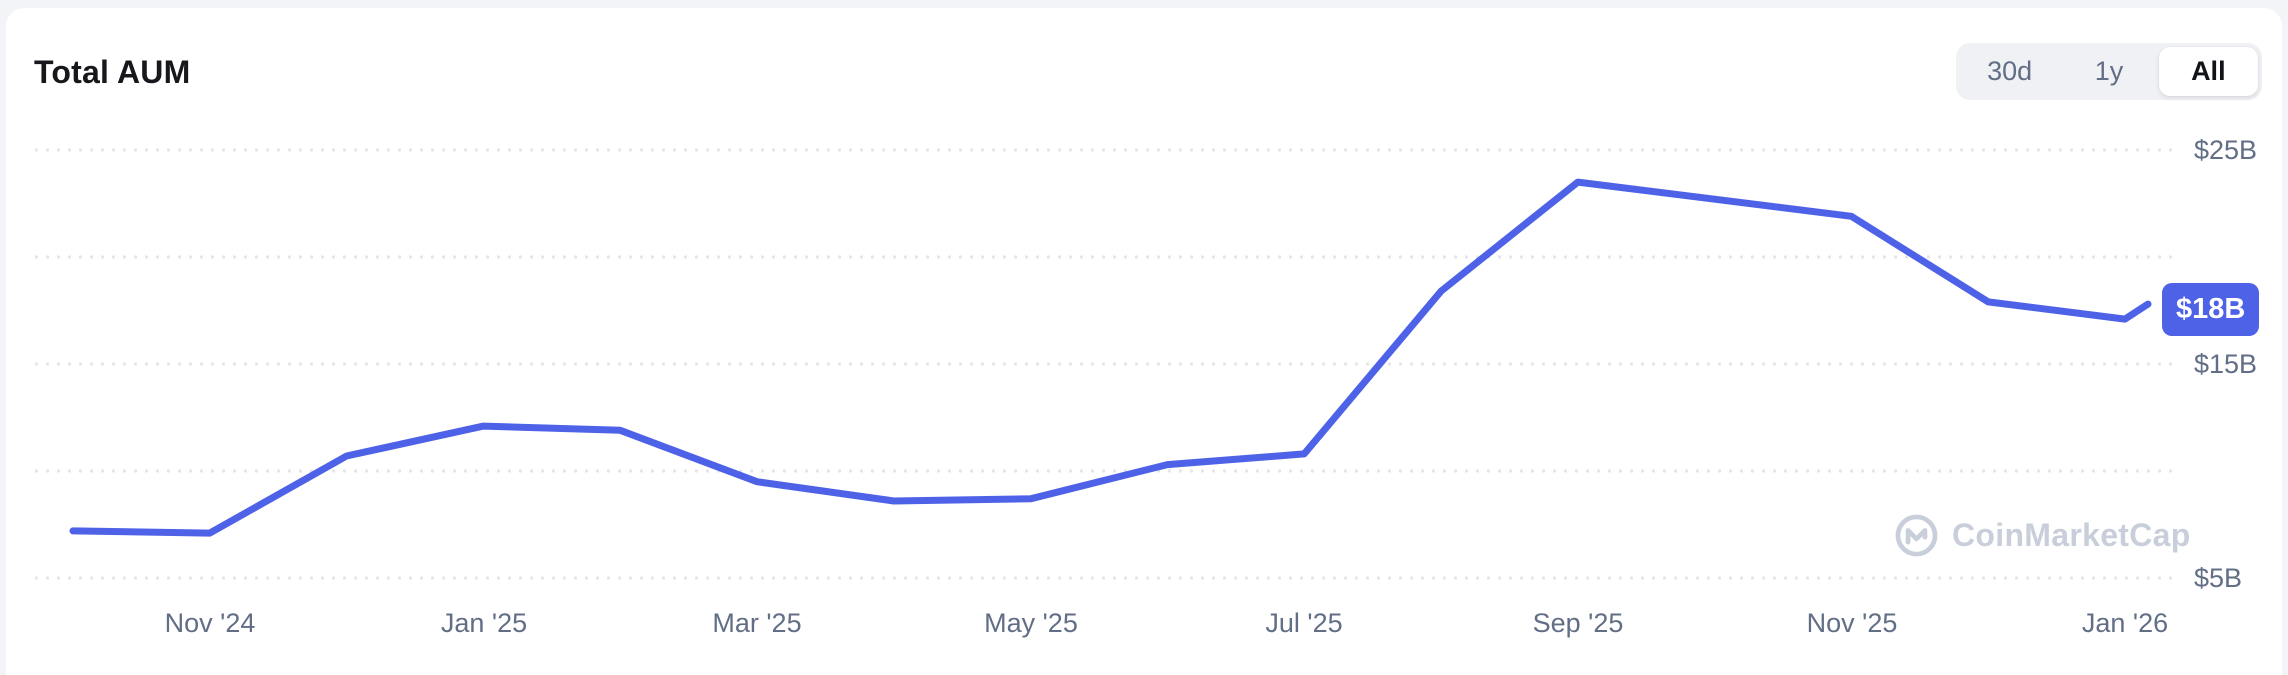 This screenshot has height=675, width=2288. I want to click on x-axis-tick-sep25: Sep '25, so click(1578, 623).